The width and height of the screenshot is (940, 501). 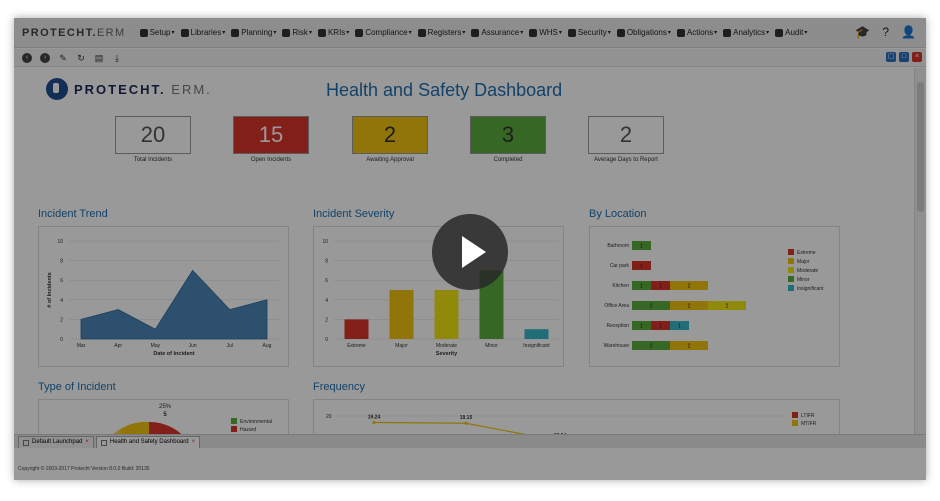 I want to click on kpi-card: 2 Awaiting Approval, so click(x=390, y=139).